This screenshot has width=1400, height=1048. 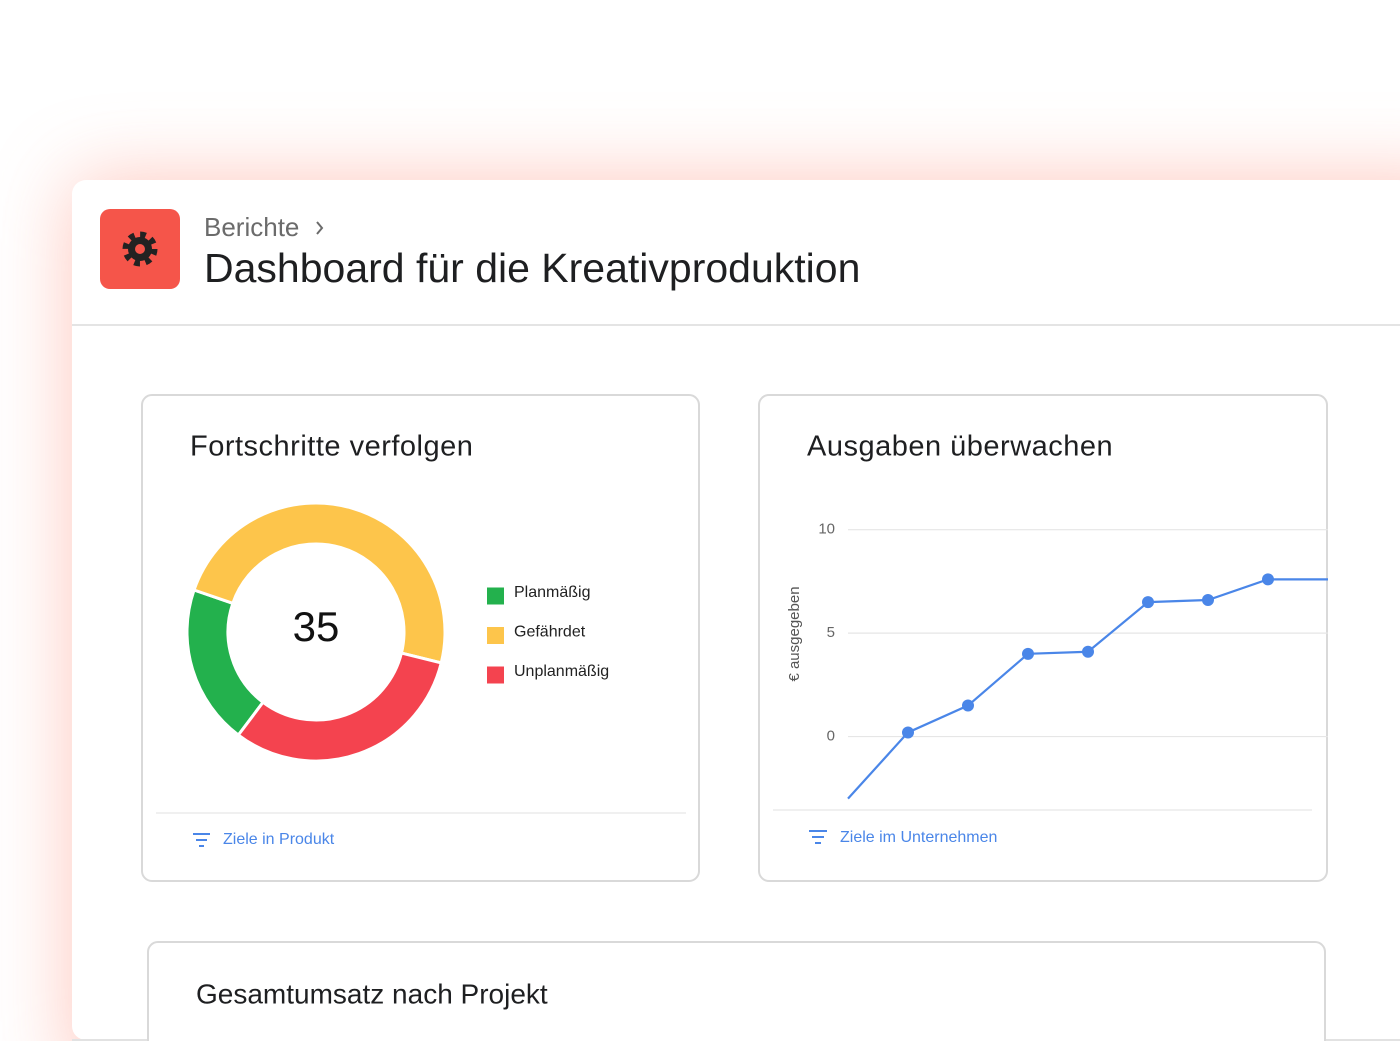 What do you see at coordinates (320, 228) in the screenshot?
I see `breadcrumb-chevron` at bounding box center [320, 228].